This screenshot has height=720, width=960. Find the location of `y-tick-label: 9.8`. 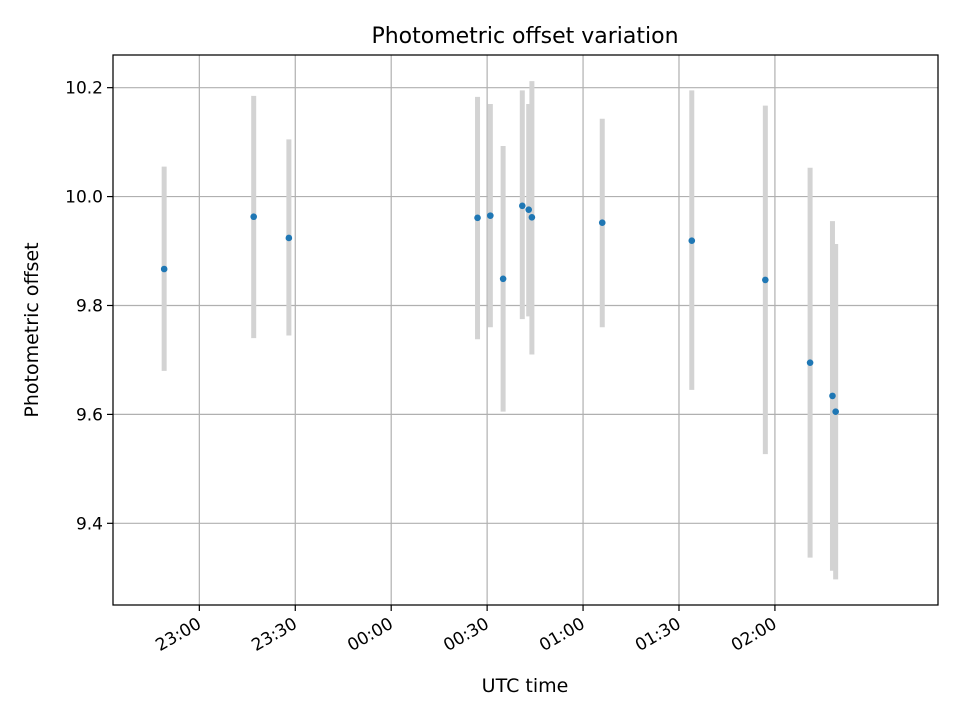

y-tick-label: 9.8 is located at coordinates (89, 306).